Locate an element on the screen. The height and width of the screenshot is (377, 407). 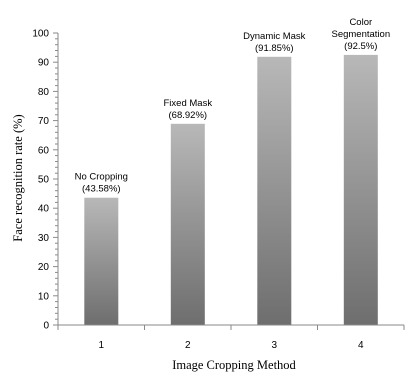
y-axis-title: Face recognition rate (%) is located at coordinates (18, 177).